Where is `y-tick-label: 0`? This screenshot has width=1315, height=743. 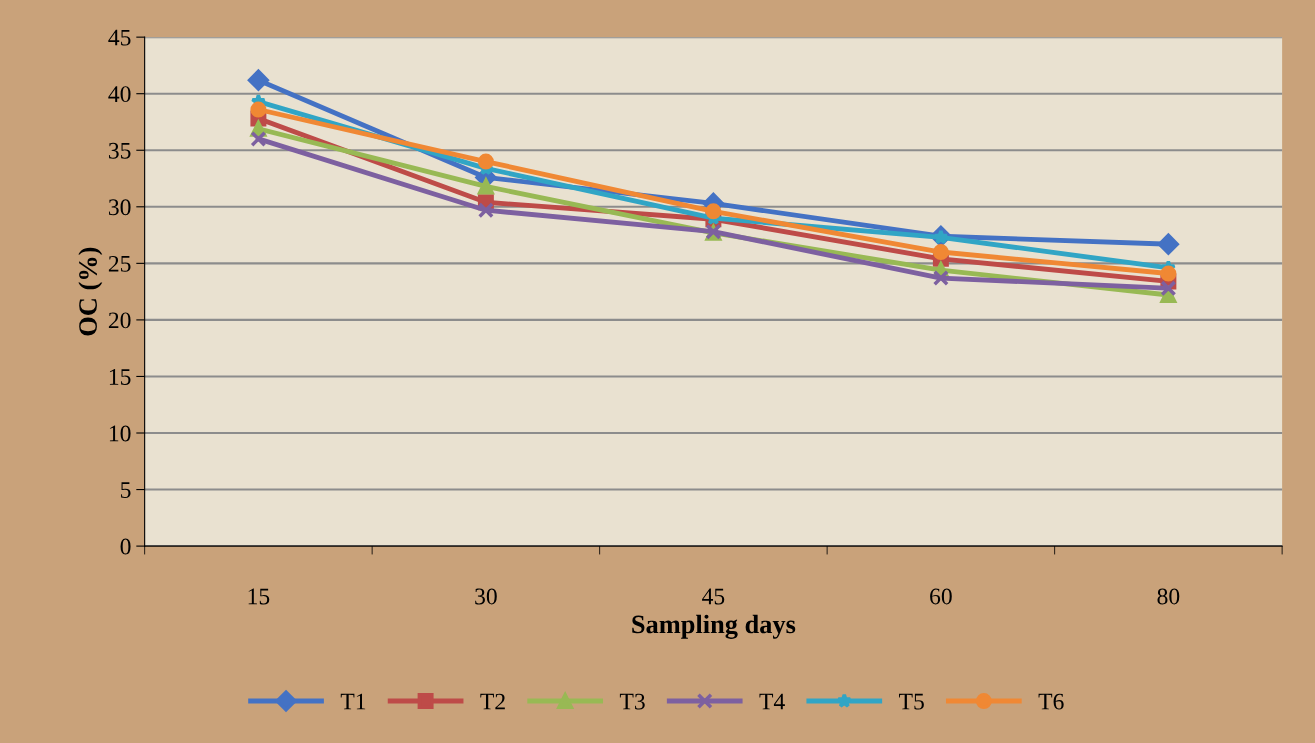 y-tick-label: 0 is located at coordinates (125, 546).